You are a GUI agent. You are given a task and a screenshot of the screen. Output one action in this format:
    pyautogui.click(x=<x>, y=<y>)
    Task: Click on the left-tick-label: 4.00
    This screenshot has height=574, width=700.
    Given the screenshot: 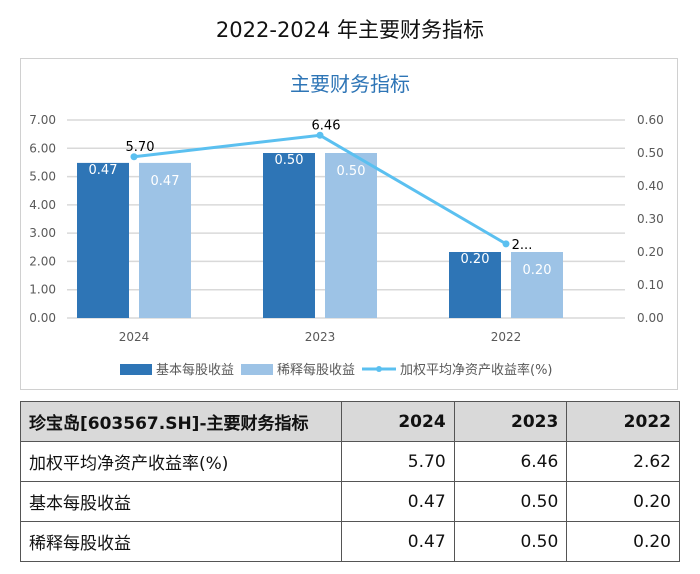 What is the action you would take?
    pyautogui.click(x=42, y=205)
    